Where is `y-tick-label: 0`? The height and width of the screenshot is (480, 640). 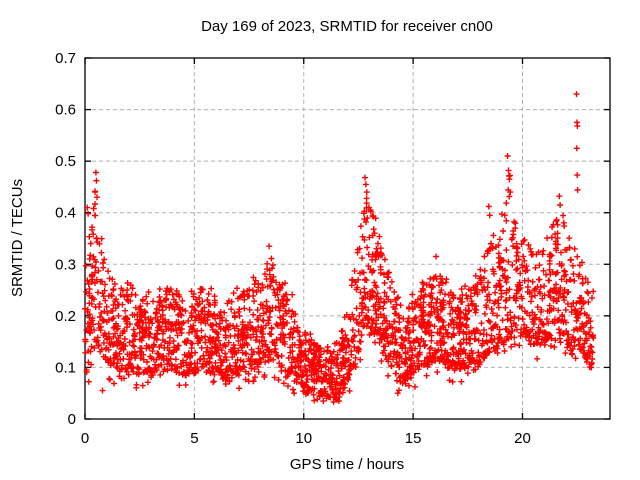
y-tick-label: 0 is located at coordinates (72, 419).